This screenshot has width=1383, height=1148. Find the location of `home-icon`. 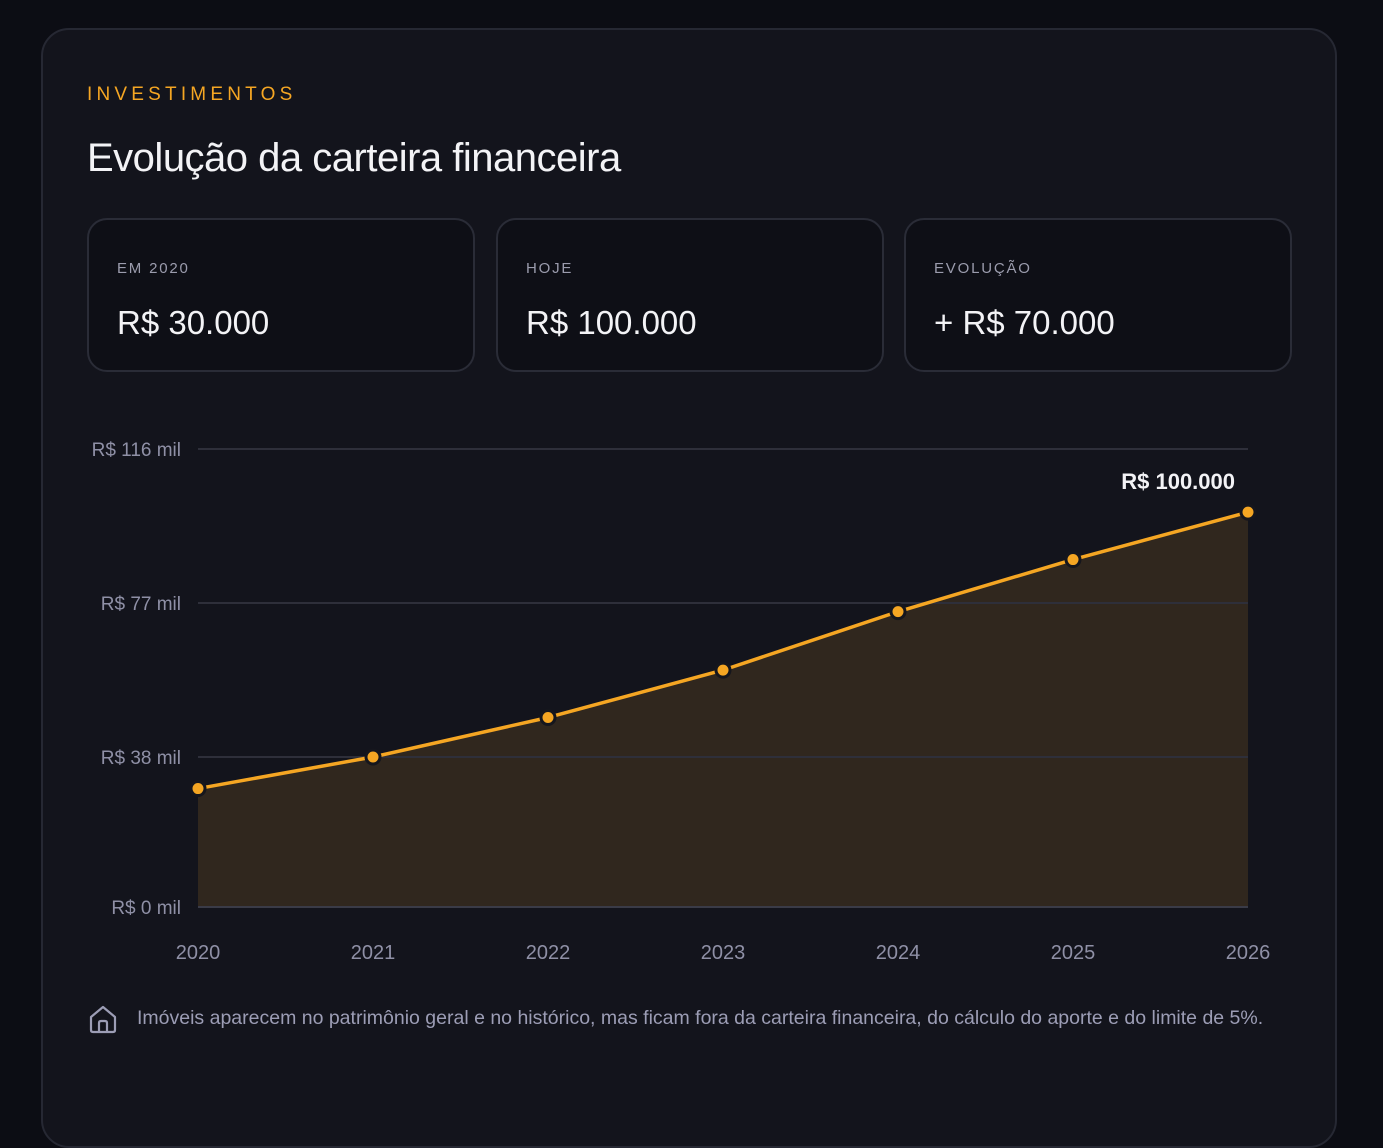

home-icon is located at coordinates (103, 1021).